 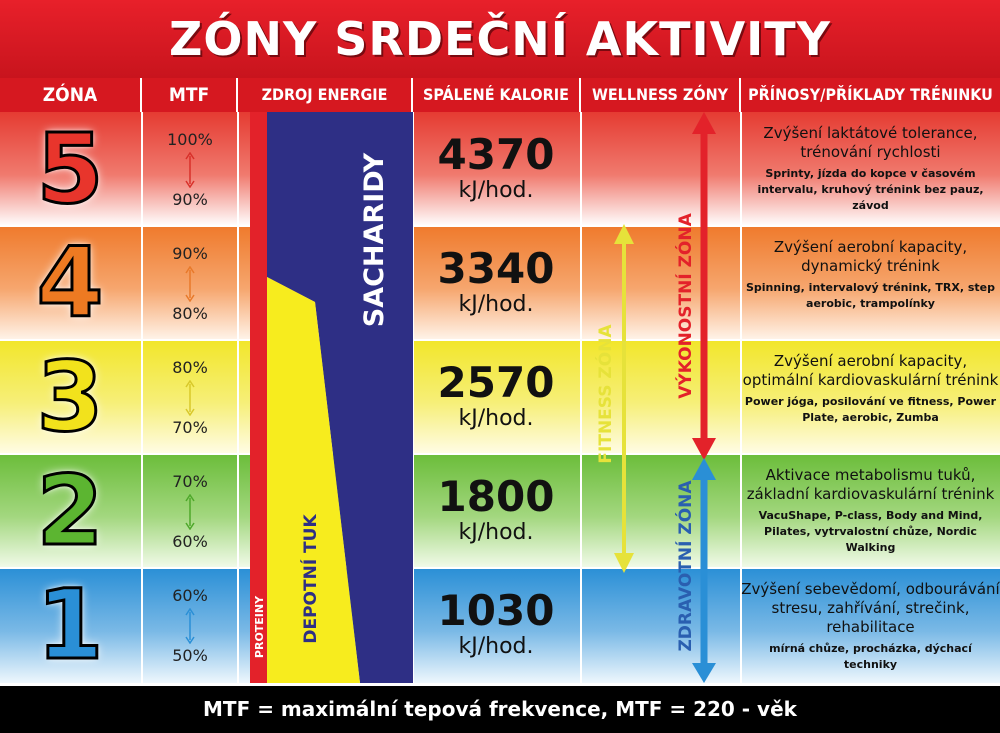 I want to click on mtf-range-5: 100% 90%, so click(x=190, y=169).